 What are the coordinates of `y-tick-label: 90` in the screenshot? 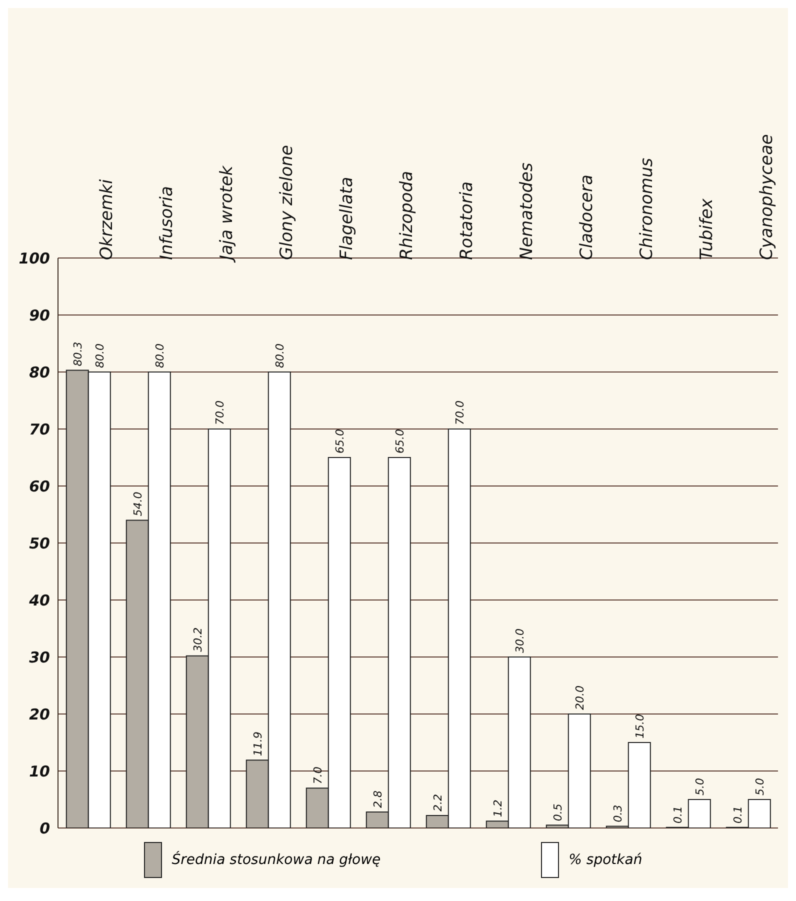 It's located at (39, 315).